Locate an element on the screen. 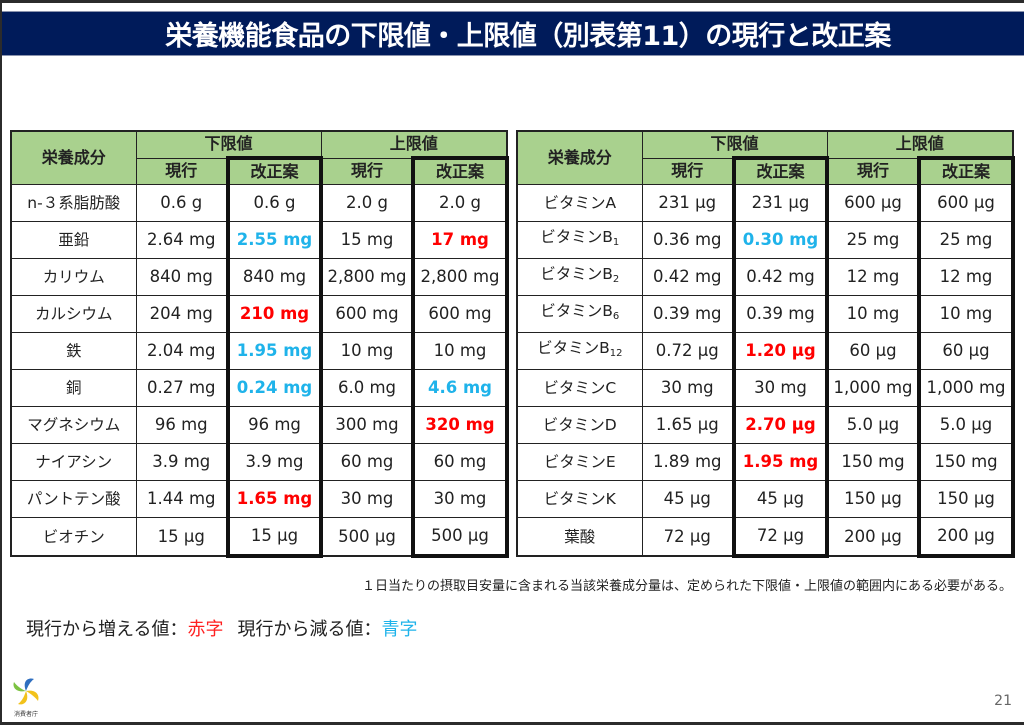 This screenshot has height=725, width=1024. nutrient-name: カリウム is located at coordinates (73, 277).